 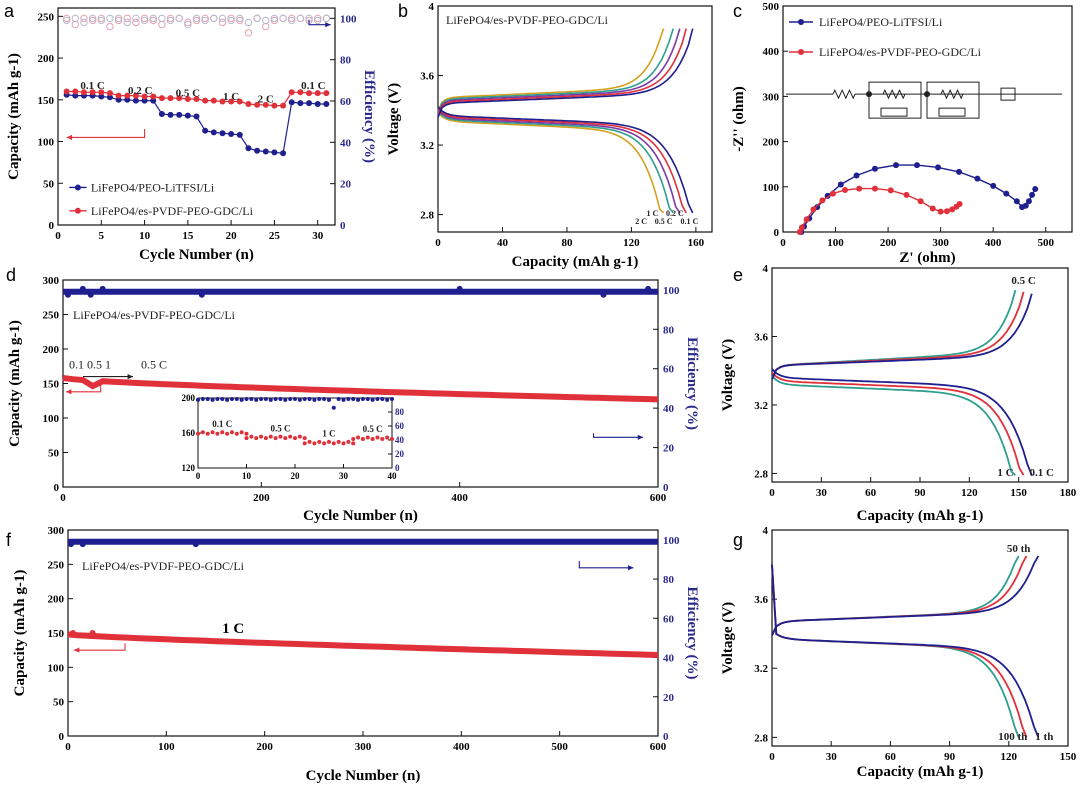 I want to click on resistor-symbol, so click(x=844, y=94).